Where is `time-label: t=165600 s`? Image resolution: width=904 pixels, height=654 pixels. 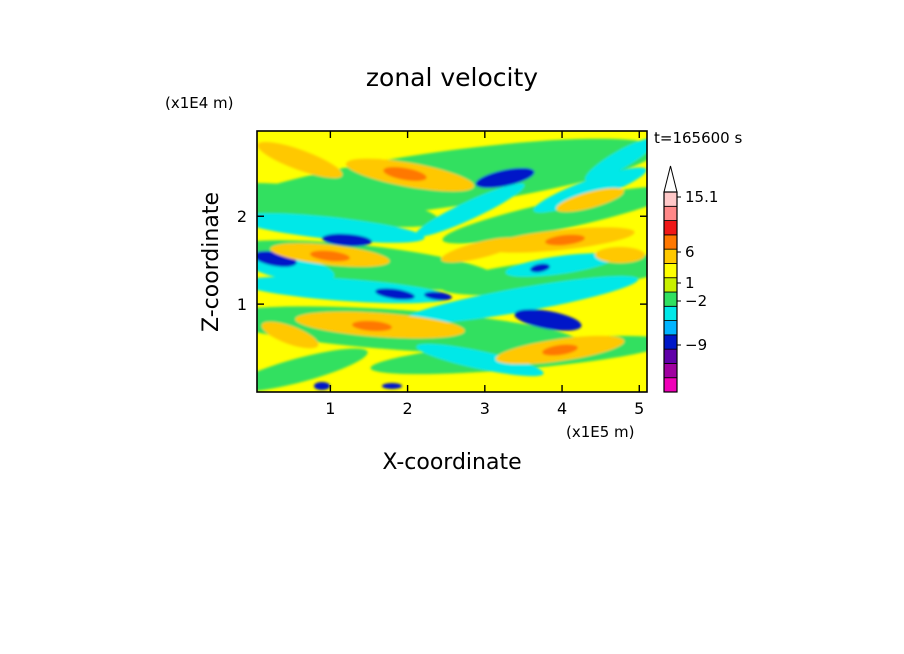 time-label: t=165600 s is located at coordinates (698, 138).